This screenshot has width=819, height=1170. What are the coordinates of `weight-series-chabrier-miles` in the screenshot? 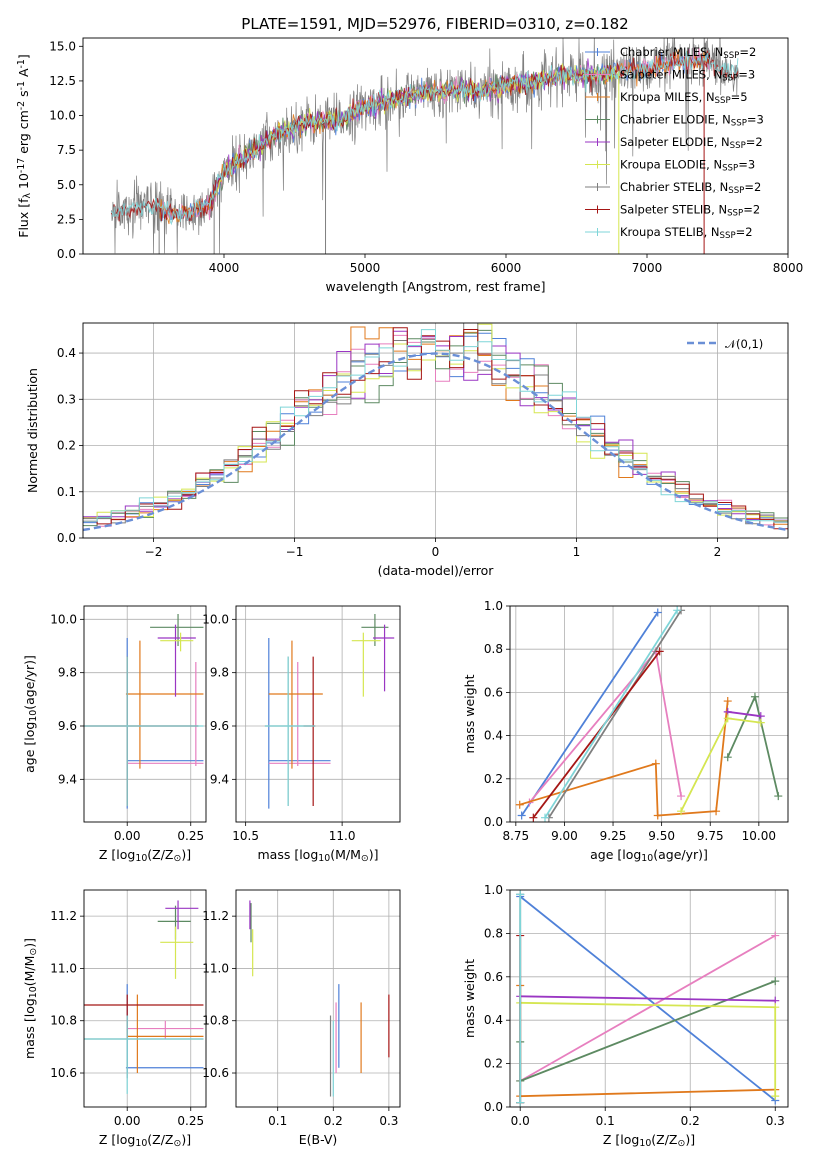 It's located at (589, 714).